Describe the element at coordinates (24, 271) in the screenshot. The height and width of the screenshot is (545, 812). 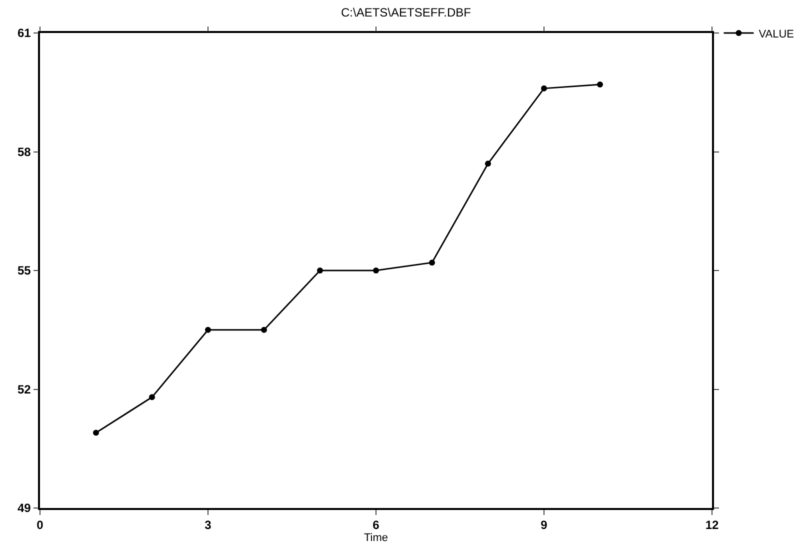
I see `y-tick-label: 55` at that location.